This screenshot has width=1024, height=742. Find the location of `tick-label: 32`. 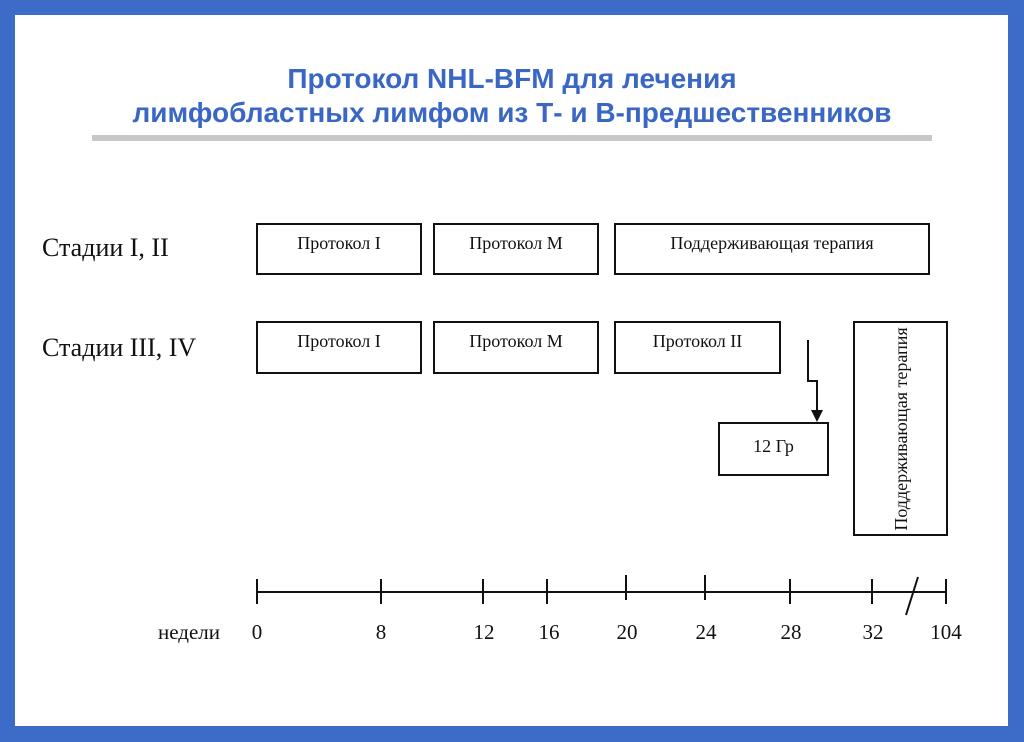

tick-label: 32 is located at coordinates (873, 632).